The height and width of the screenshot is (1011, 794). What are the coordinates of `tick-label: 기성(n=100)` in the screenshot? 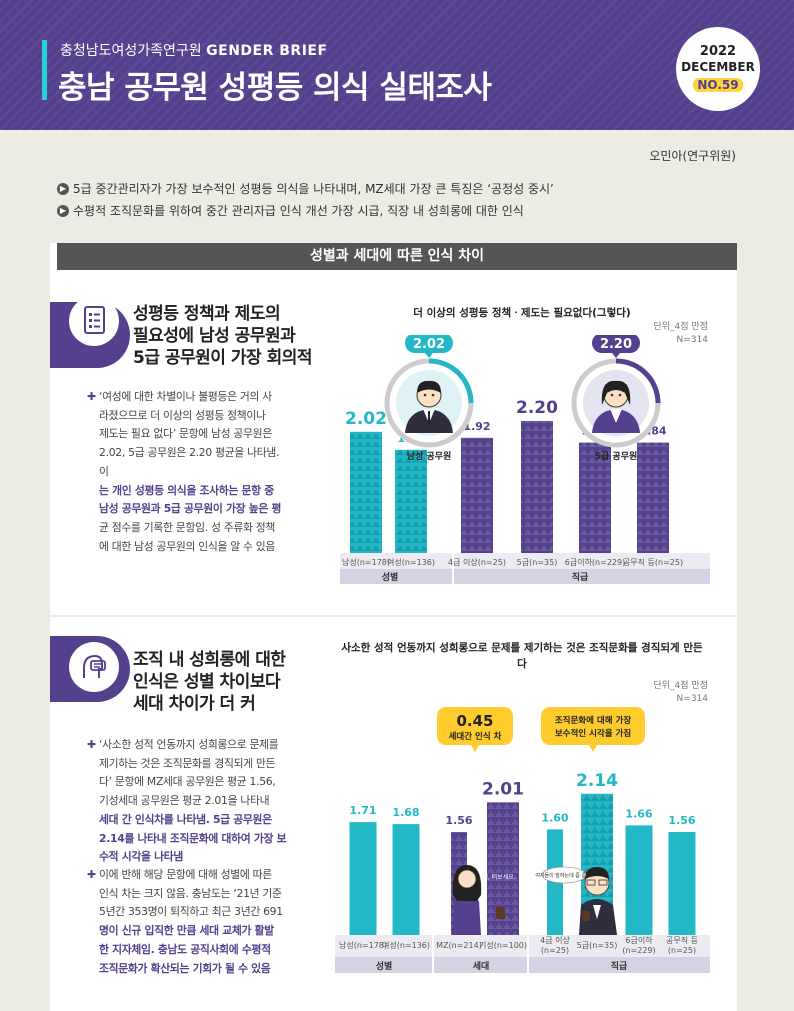 It's located at (503, 945).